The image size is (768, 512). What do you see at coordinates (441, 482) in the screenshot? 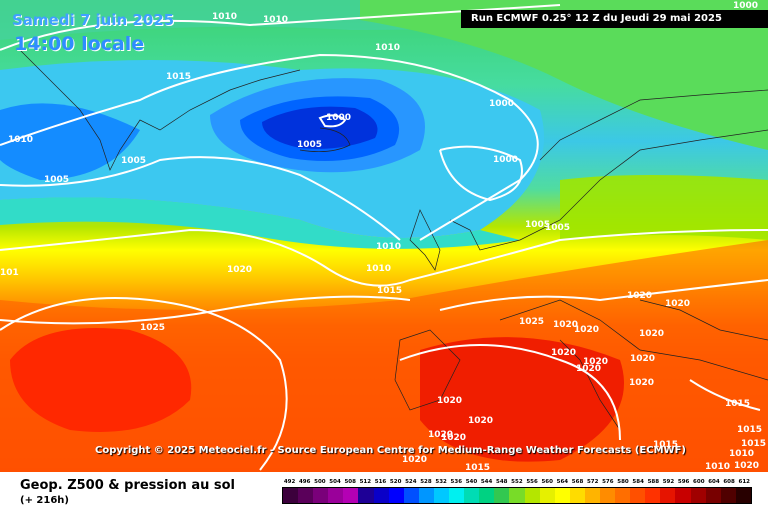
I see `scale-label: 532` at bounding box center [441, 482].